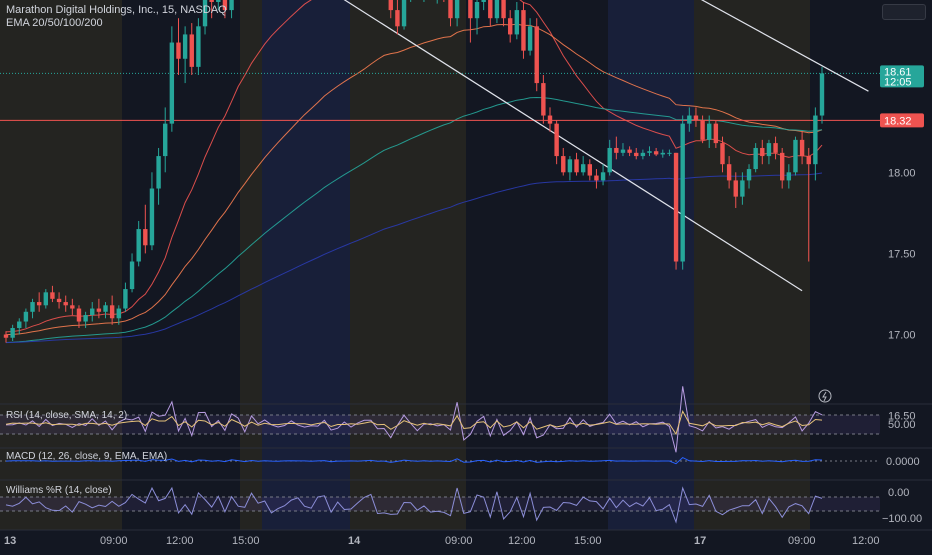  Describe the element at coordinates (440, 504) in the screenshot. I see `williams-band` at that location.